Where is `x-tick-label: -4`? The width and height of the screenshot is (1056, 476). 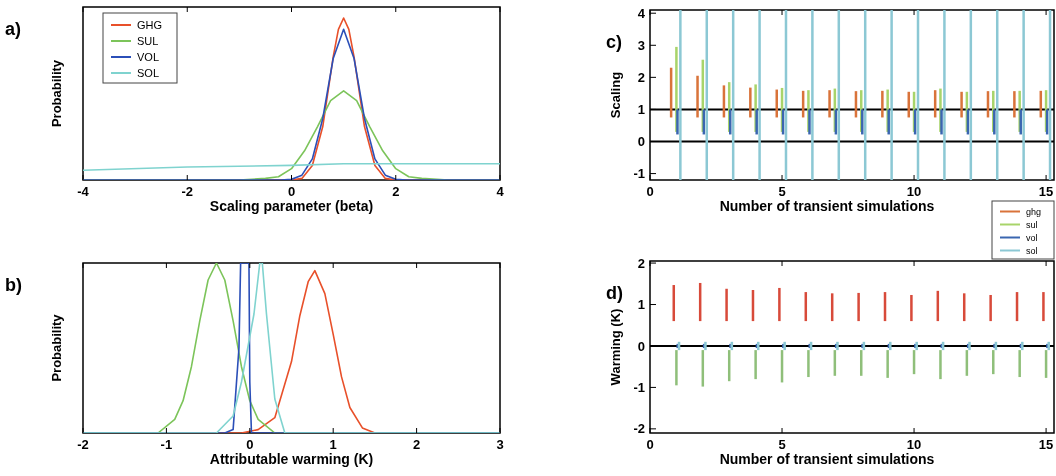 x-tick-label: -4 is located at coordinates (83, 191).